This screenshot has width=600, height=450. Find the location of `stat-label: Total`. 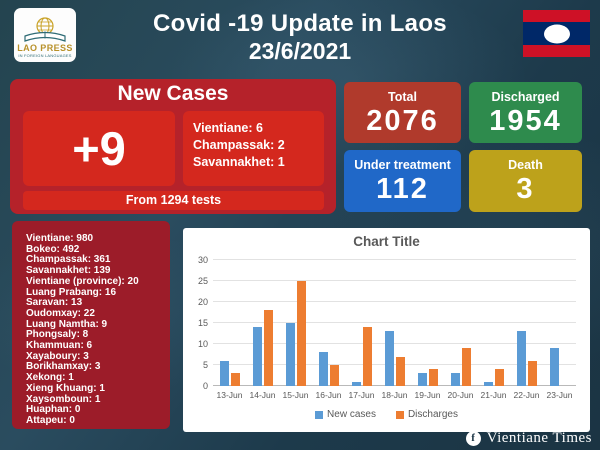

stat-label: Total is located at coordinates (402, 96).